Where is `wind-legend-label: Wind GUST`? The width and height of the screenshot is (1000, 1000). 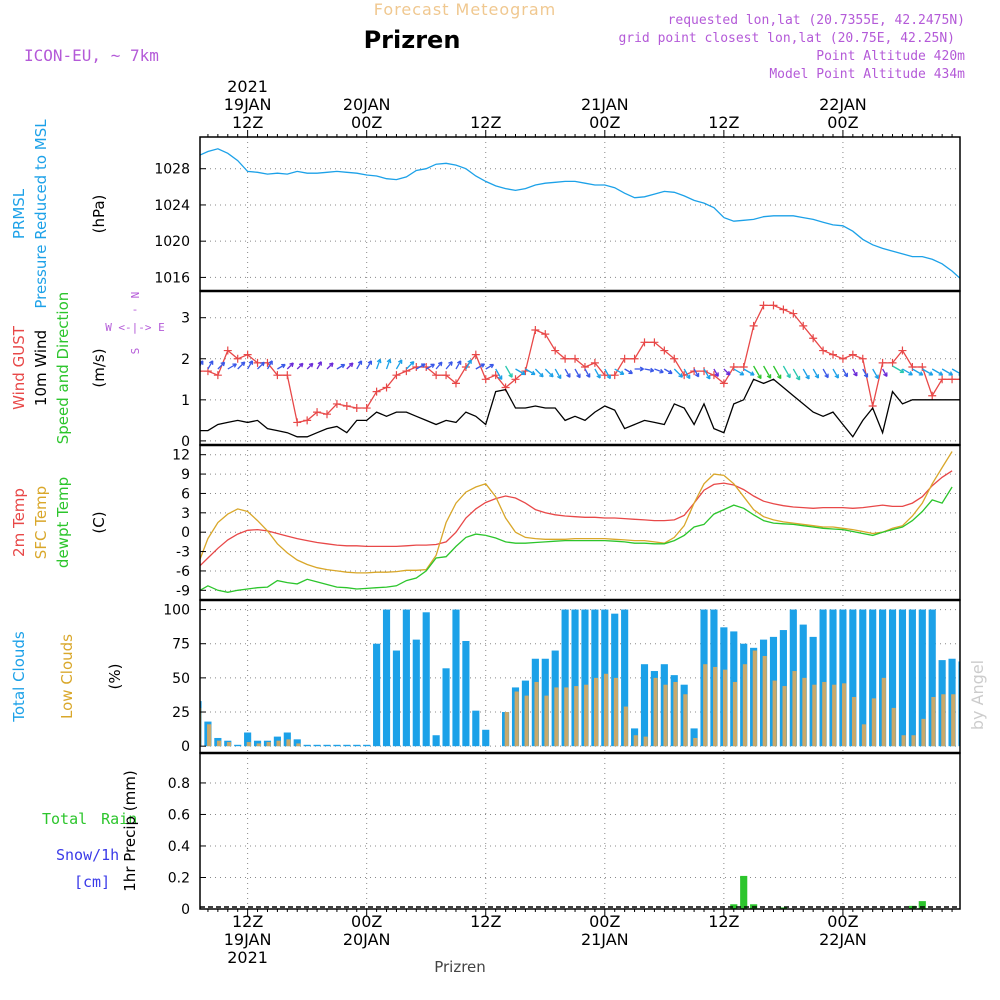
wind-legend-label: Wind GUST is located at coordinates (19, 367).